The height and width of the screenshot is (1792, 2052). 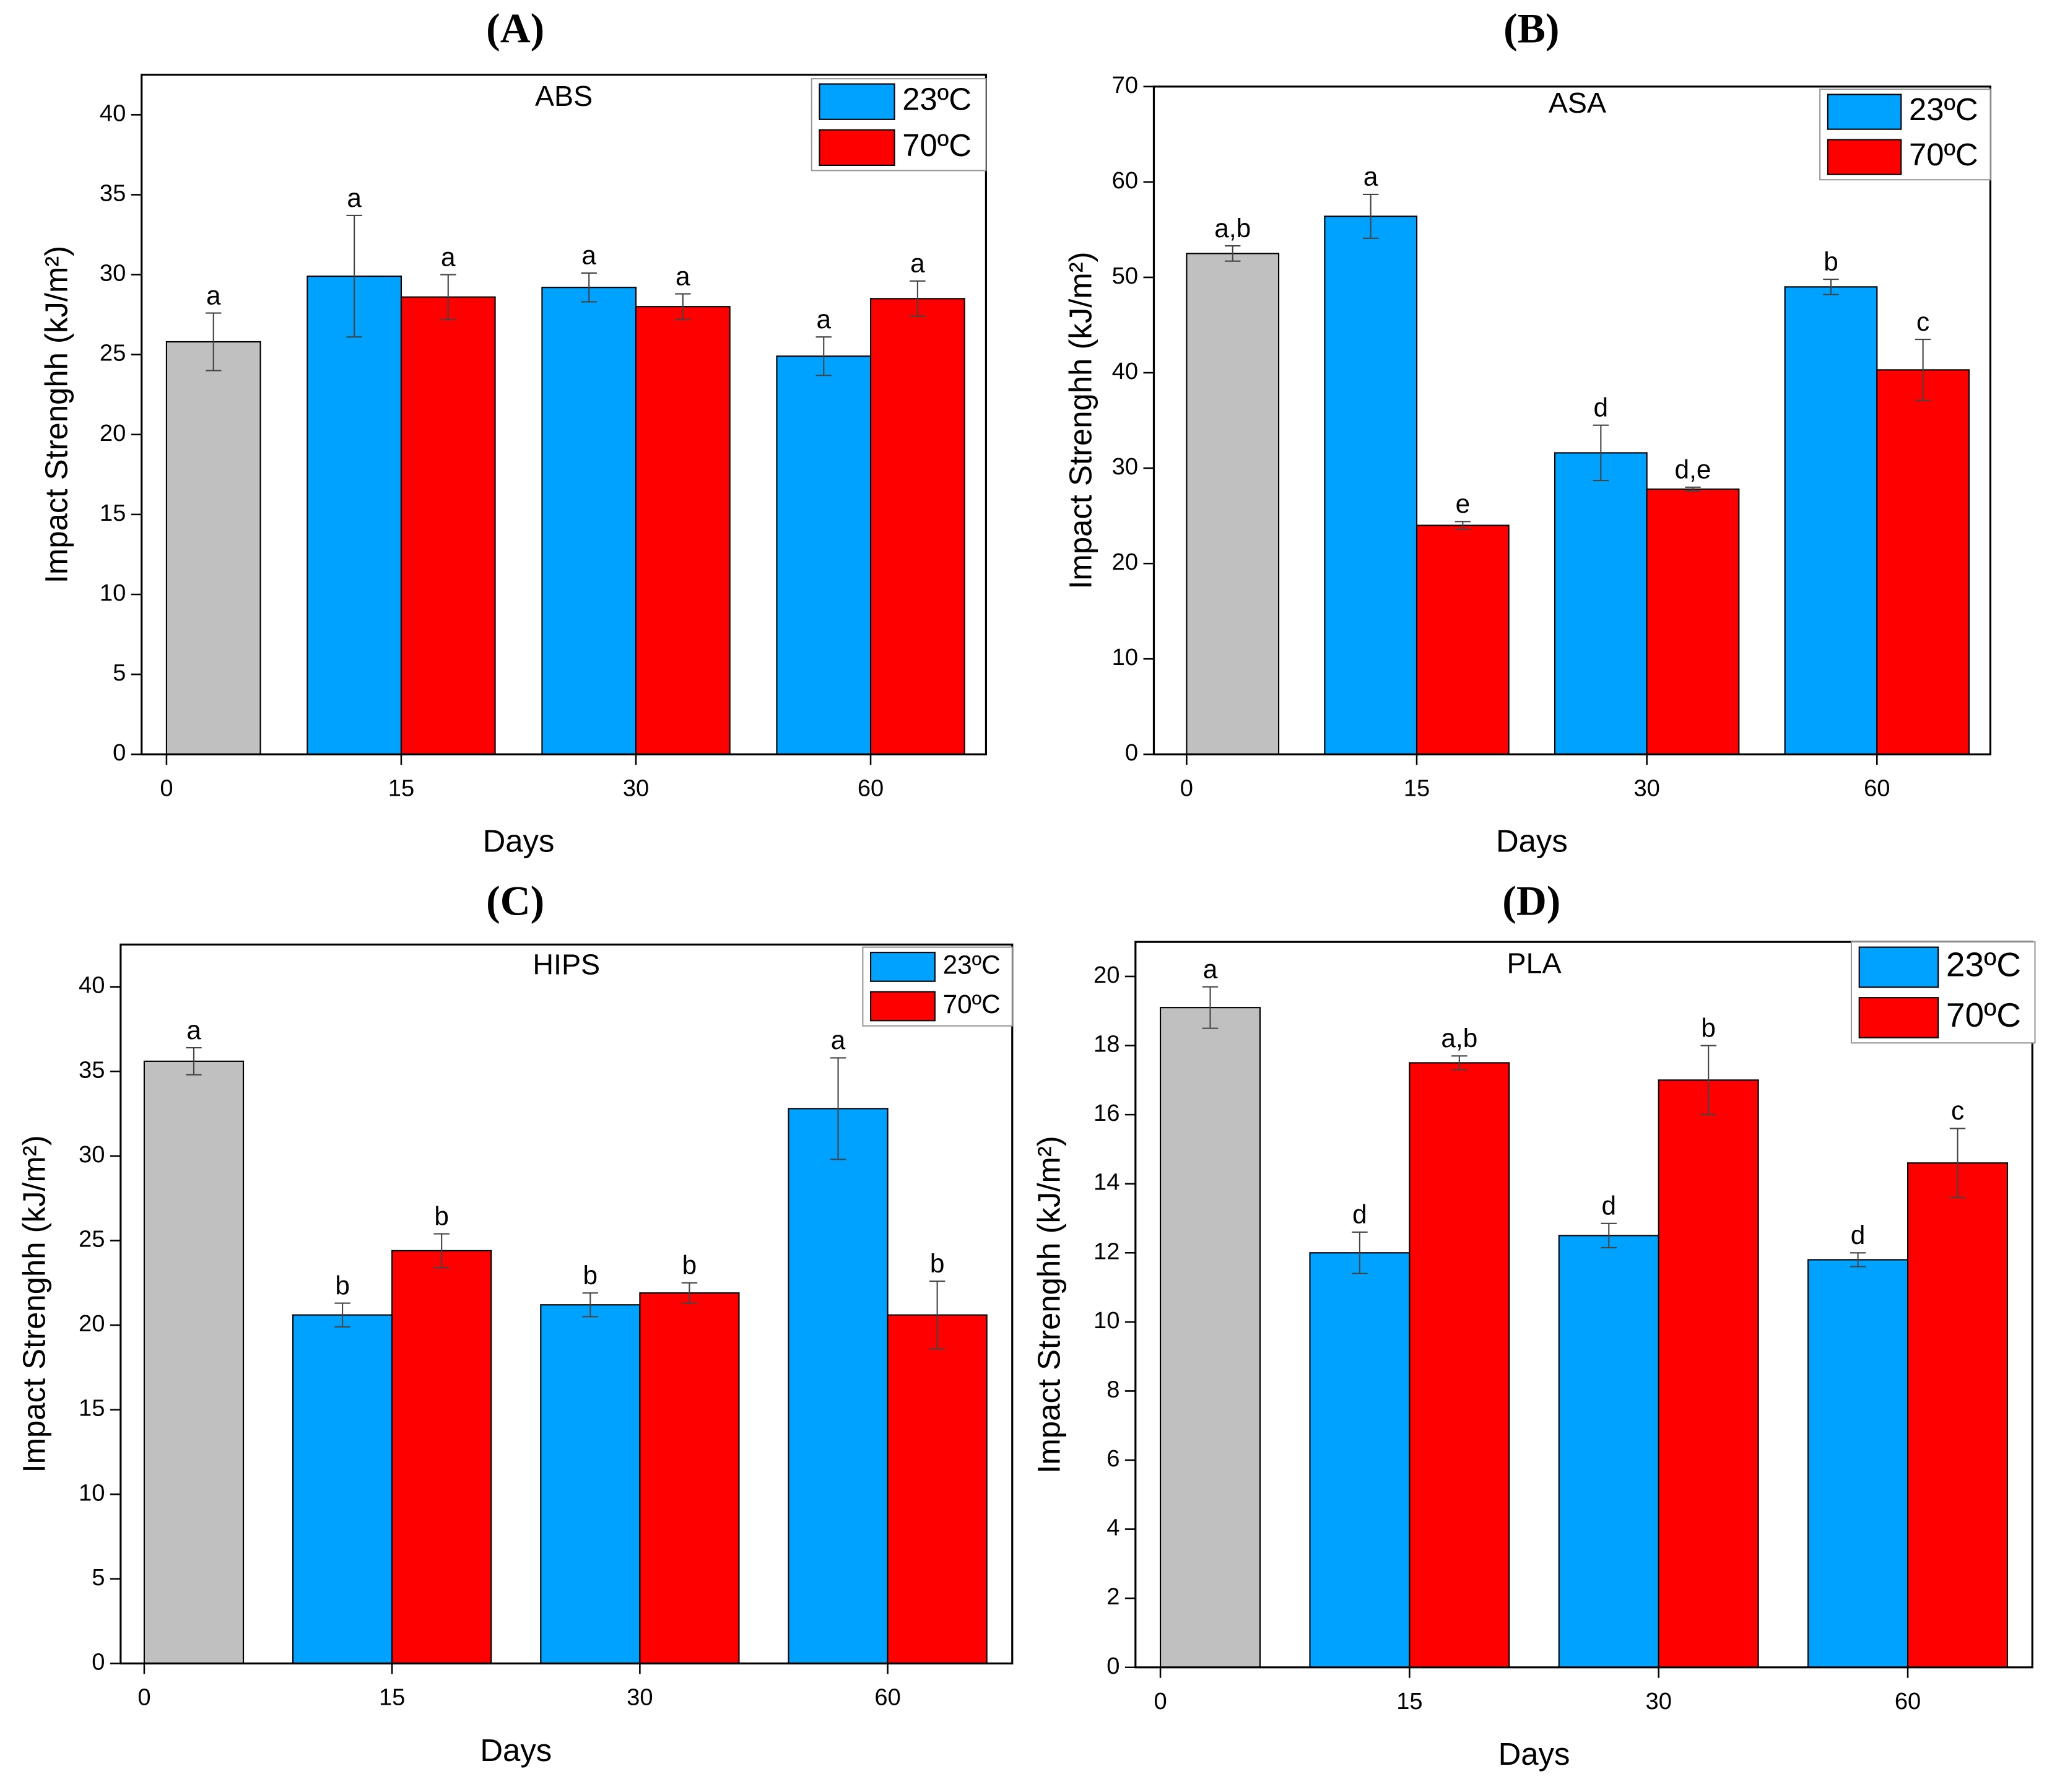 I want to click on x-tick-label: 30, so click(x=636, y=788).